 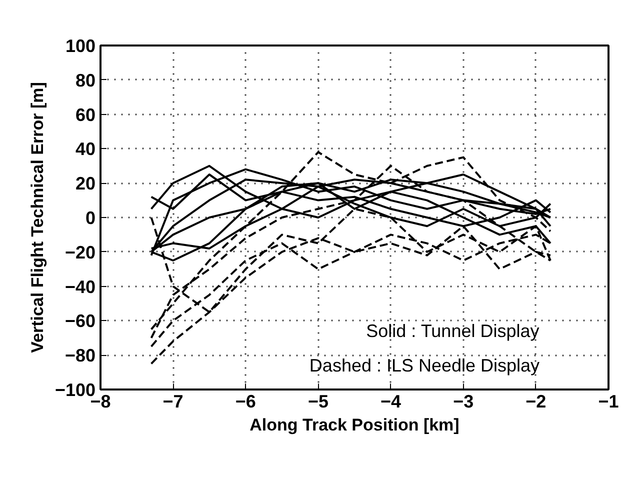 I want to click on y-tick-label: −20, so click(x=80, y=252).